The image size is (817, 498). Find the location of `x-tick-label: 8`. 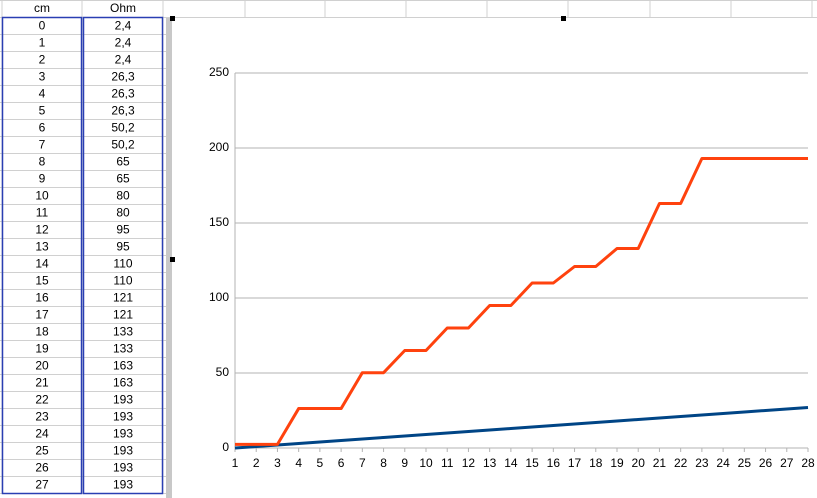

x-tick-label: 8 is located at coordinates (383, 463).